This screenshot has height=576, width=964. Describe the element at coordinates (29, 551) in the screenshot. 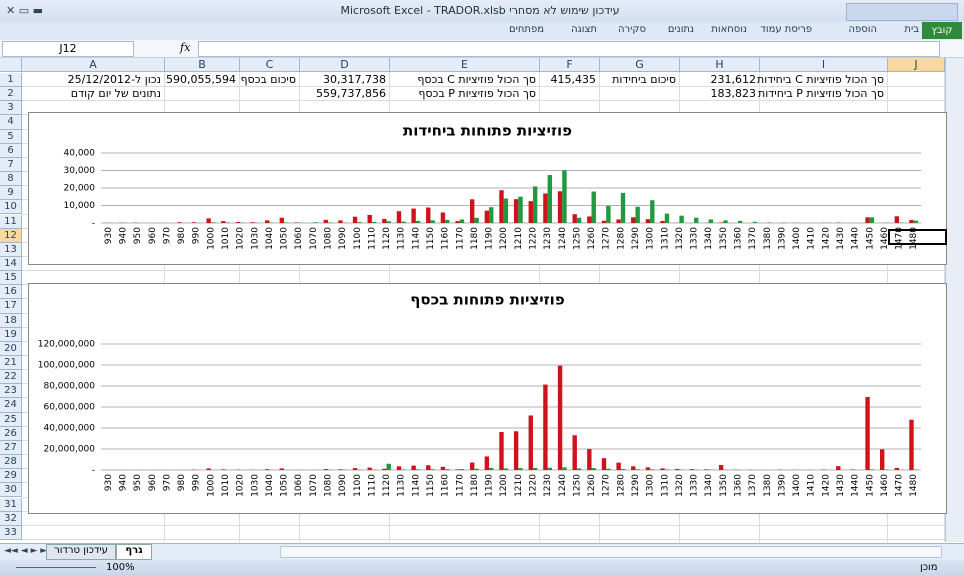

I see `tab-scroll: ◄◄ ◄ ► ►►` at that location.